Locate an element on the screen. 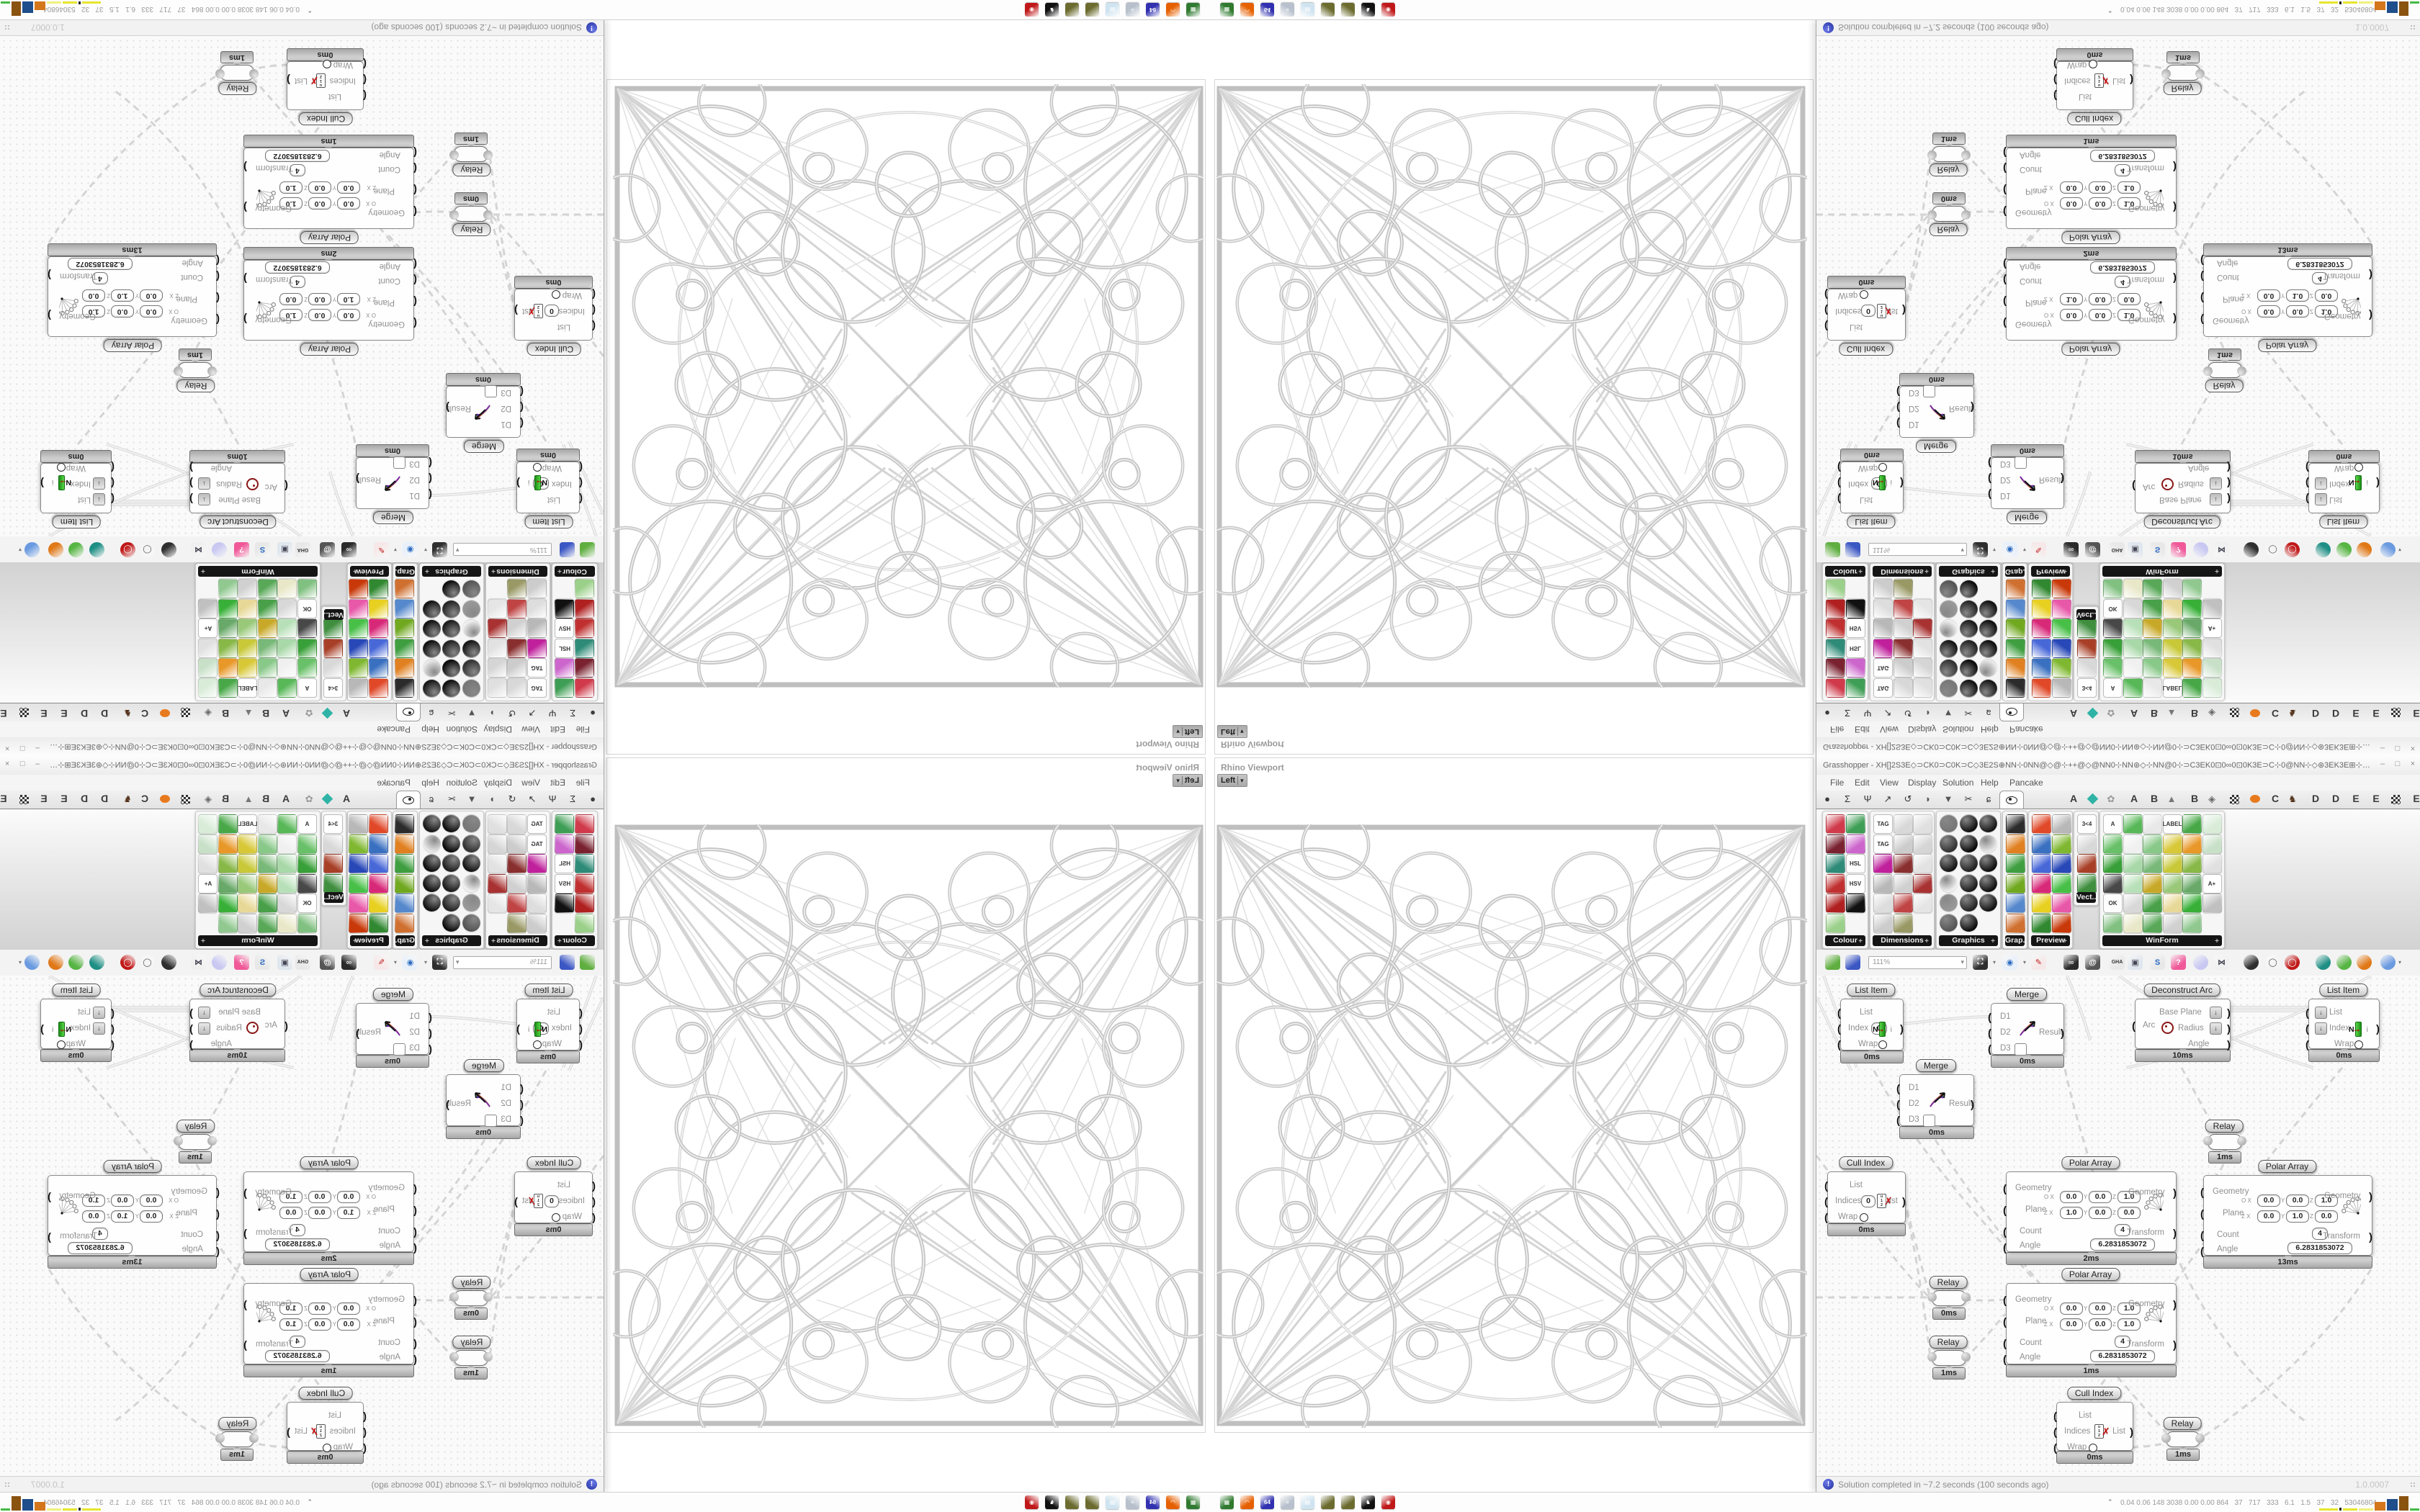  chevron-down-icon: ▾ is located at coordinates (2400, 549).